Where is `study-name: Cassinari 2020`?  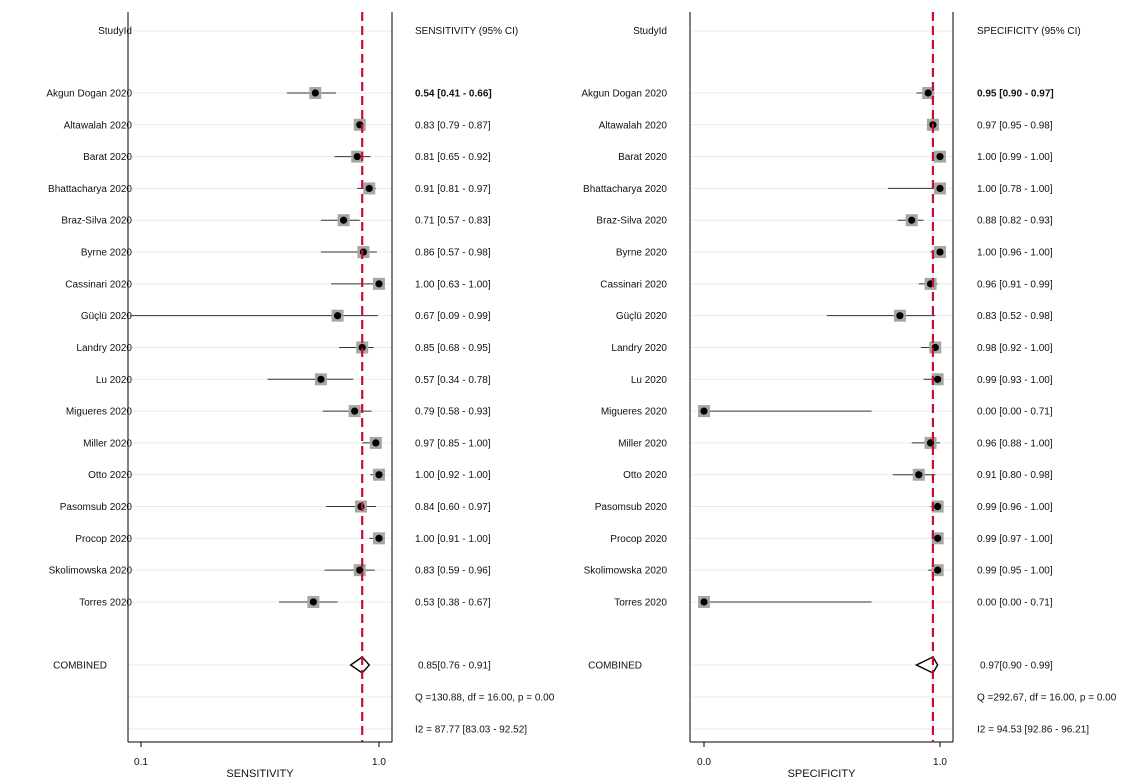 study-name: Cassinari 2020 is located at coordinates (98, 284).